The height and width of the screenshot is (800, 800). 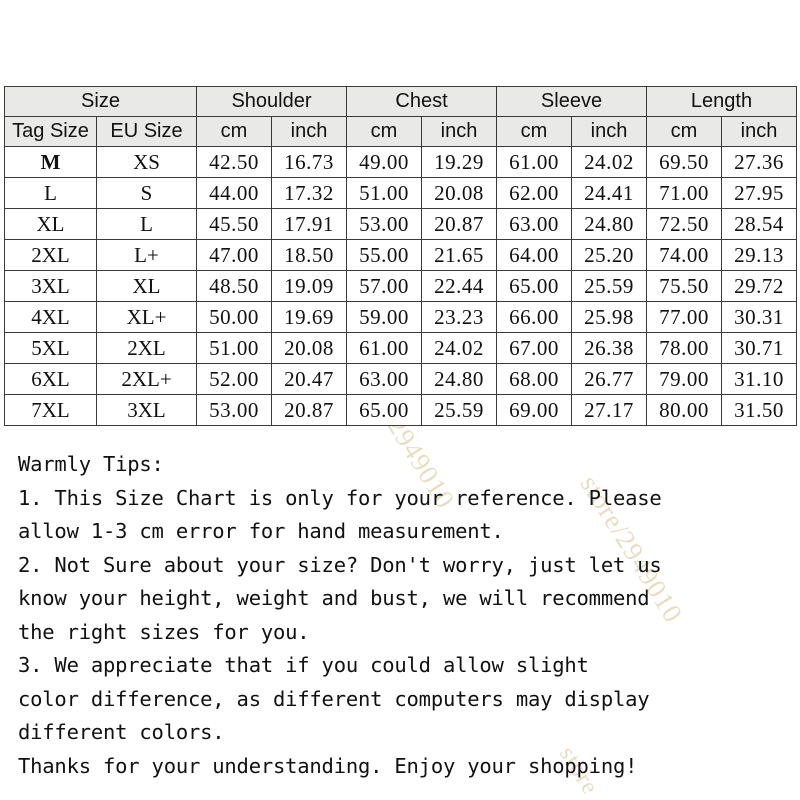 I want to click on cell-length-inch: 29.72, so click(x=759, y=286).